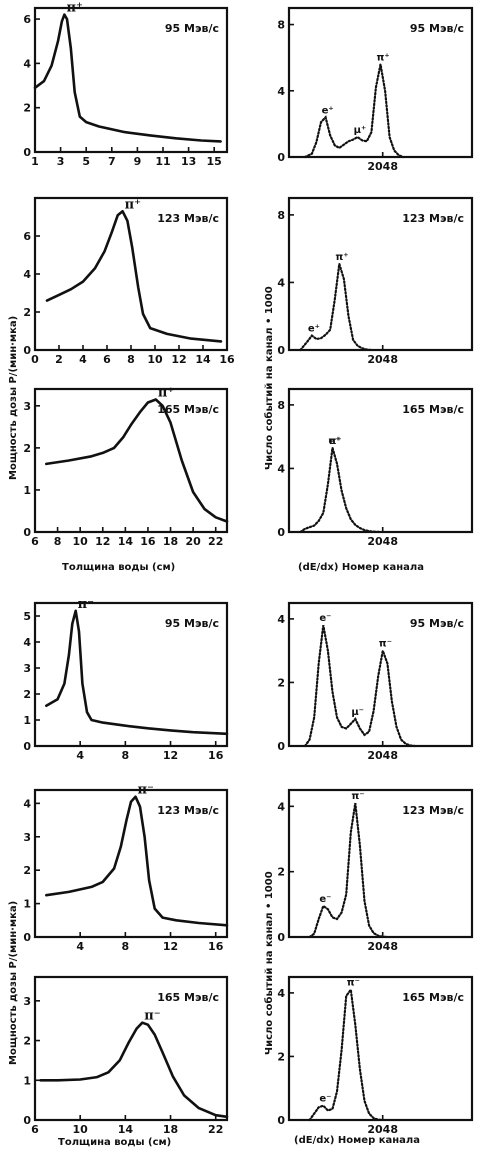 The image size is (488, 1153). Describe the element at coordinates (269, 963) in the screenshot. I see `ylabel-right-bottom: Число событий на канал • 1000` at that location.